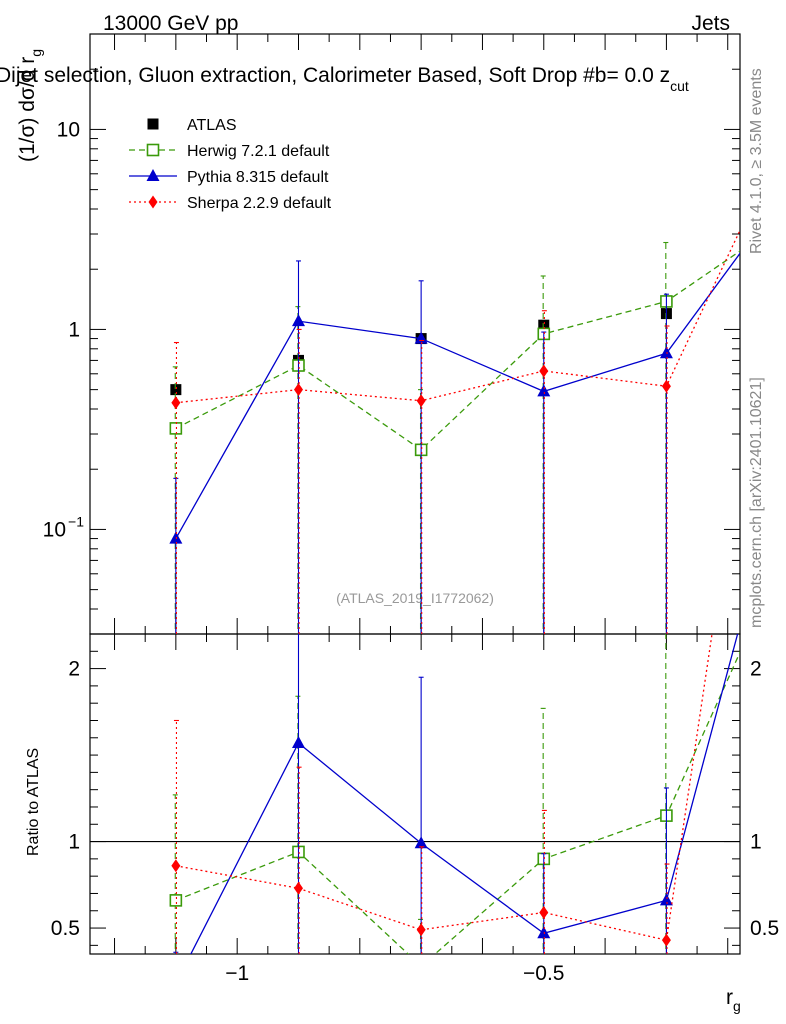 This screenshot has width=786, height=1024. I want to click on y-tick-exponent: −1, so click(76, 521).